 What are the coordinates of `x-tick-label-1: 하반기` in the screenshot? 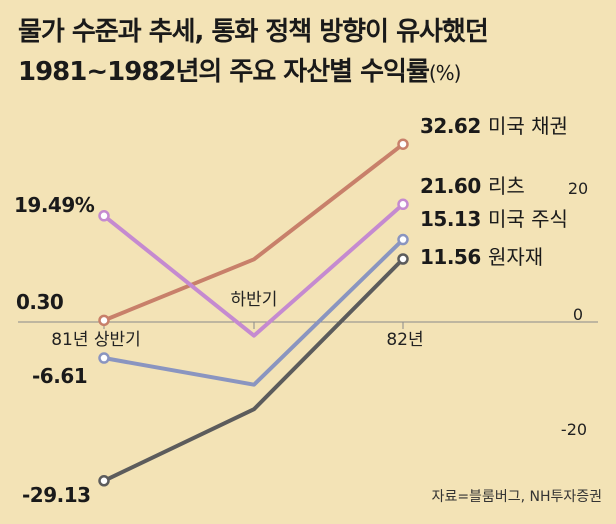 It's located at (254, 300).